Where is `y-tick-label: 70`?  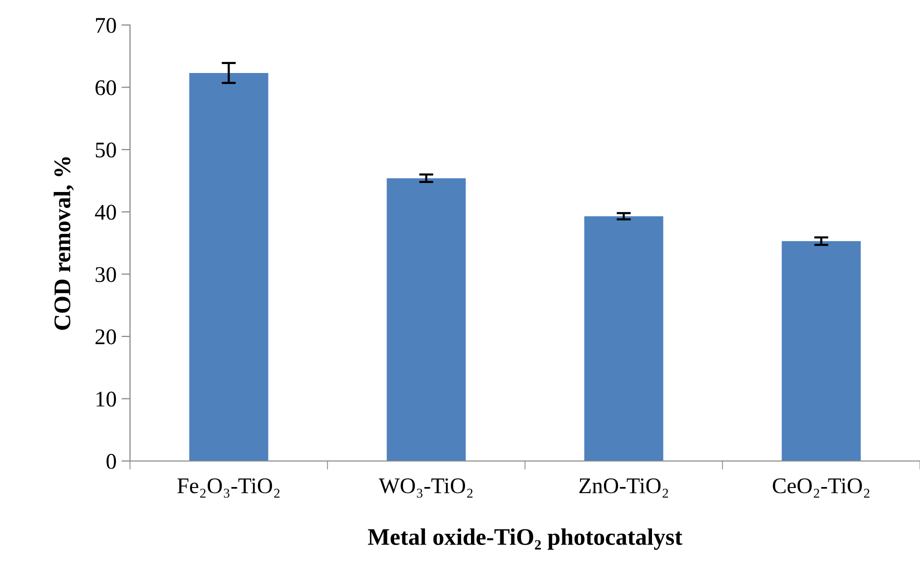
y-tick-label: 70 is located at coordinates (106, 25).